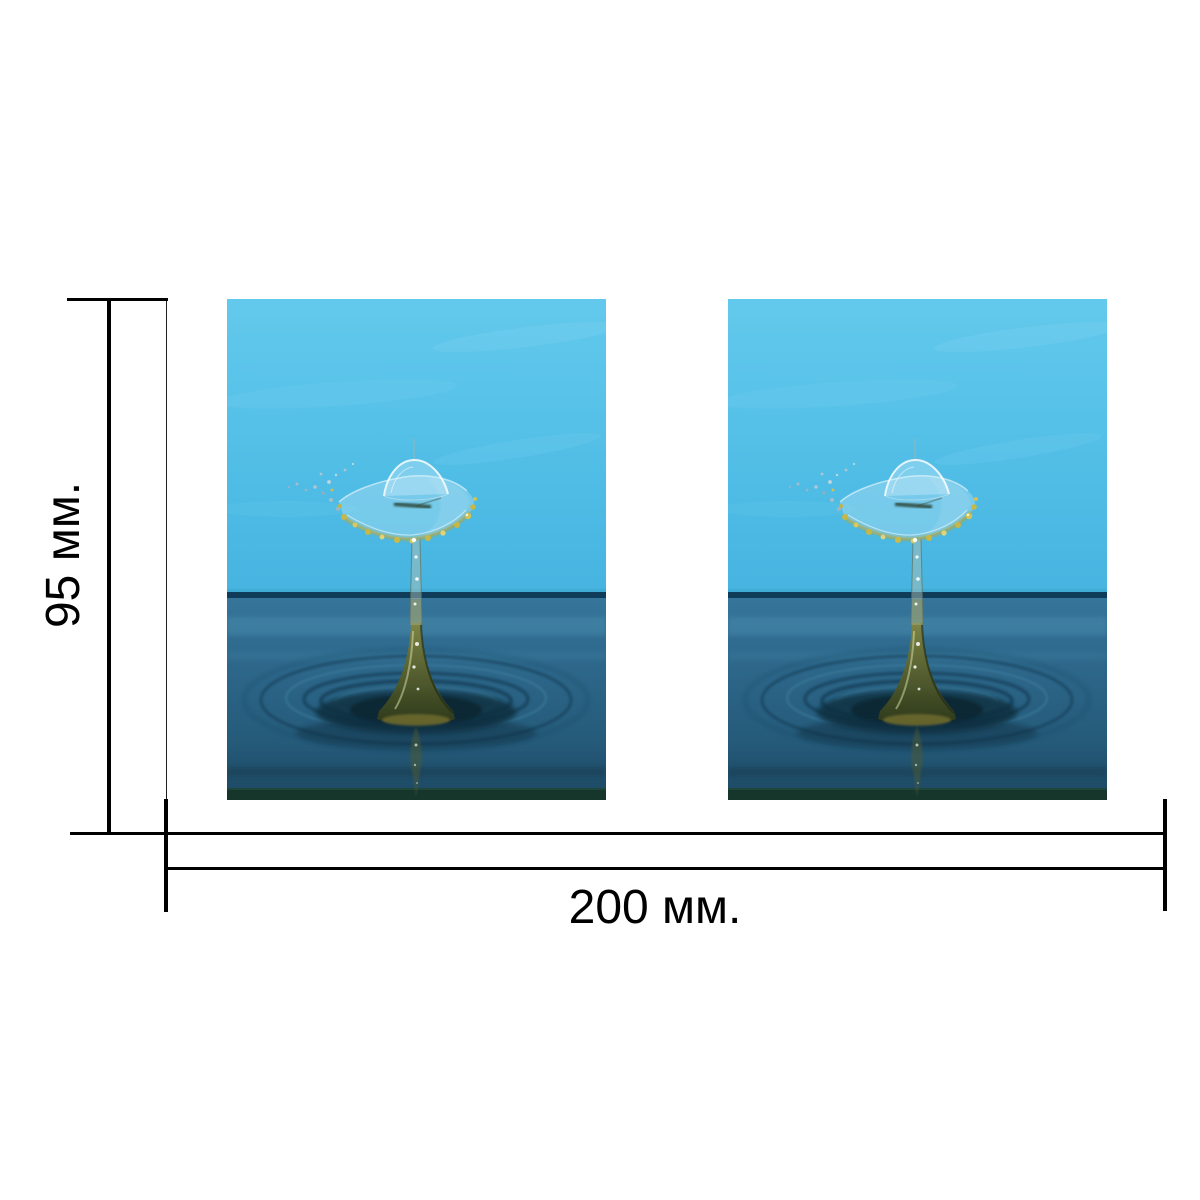 The image size is (1200, 1200). What do you see at coordinates (666, 868) in the screenshot?
I see `horizontal-dimension-line` at bounding box center [666, 868].